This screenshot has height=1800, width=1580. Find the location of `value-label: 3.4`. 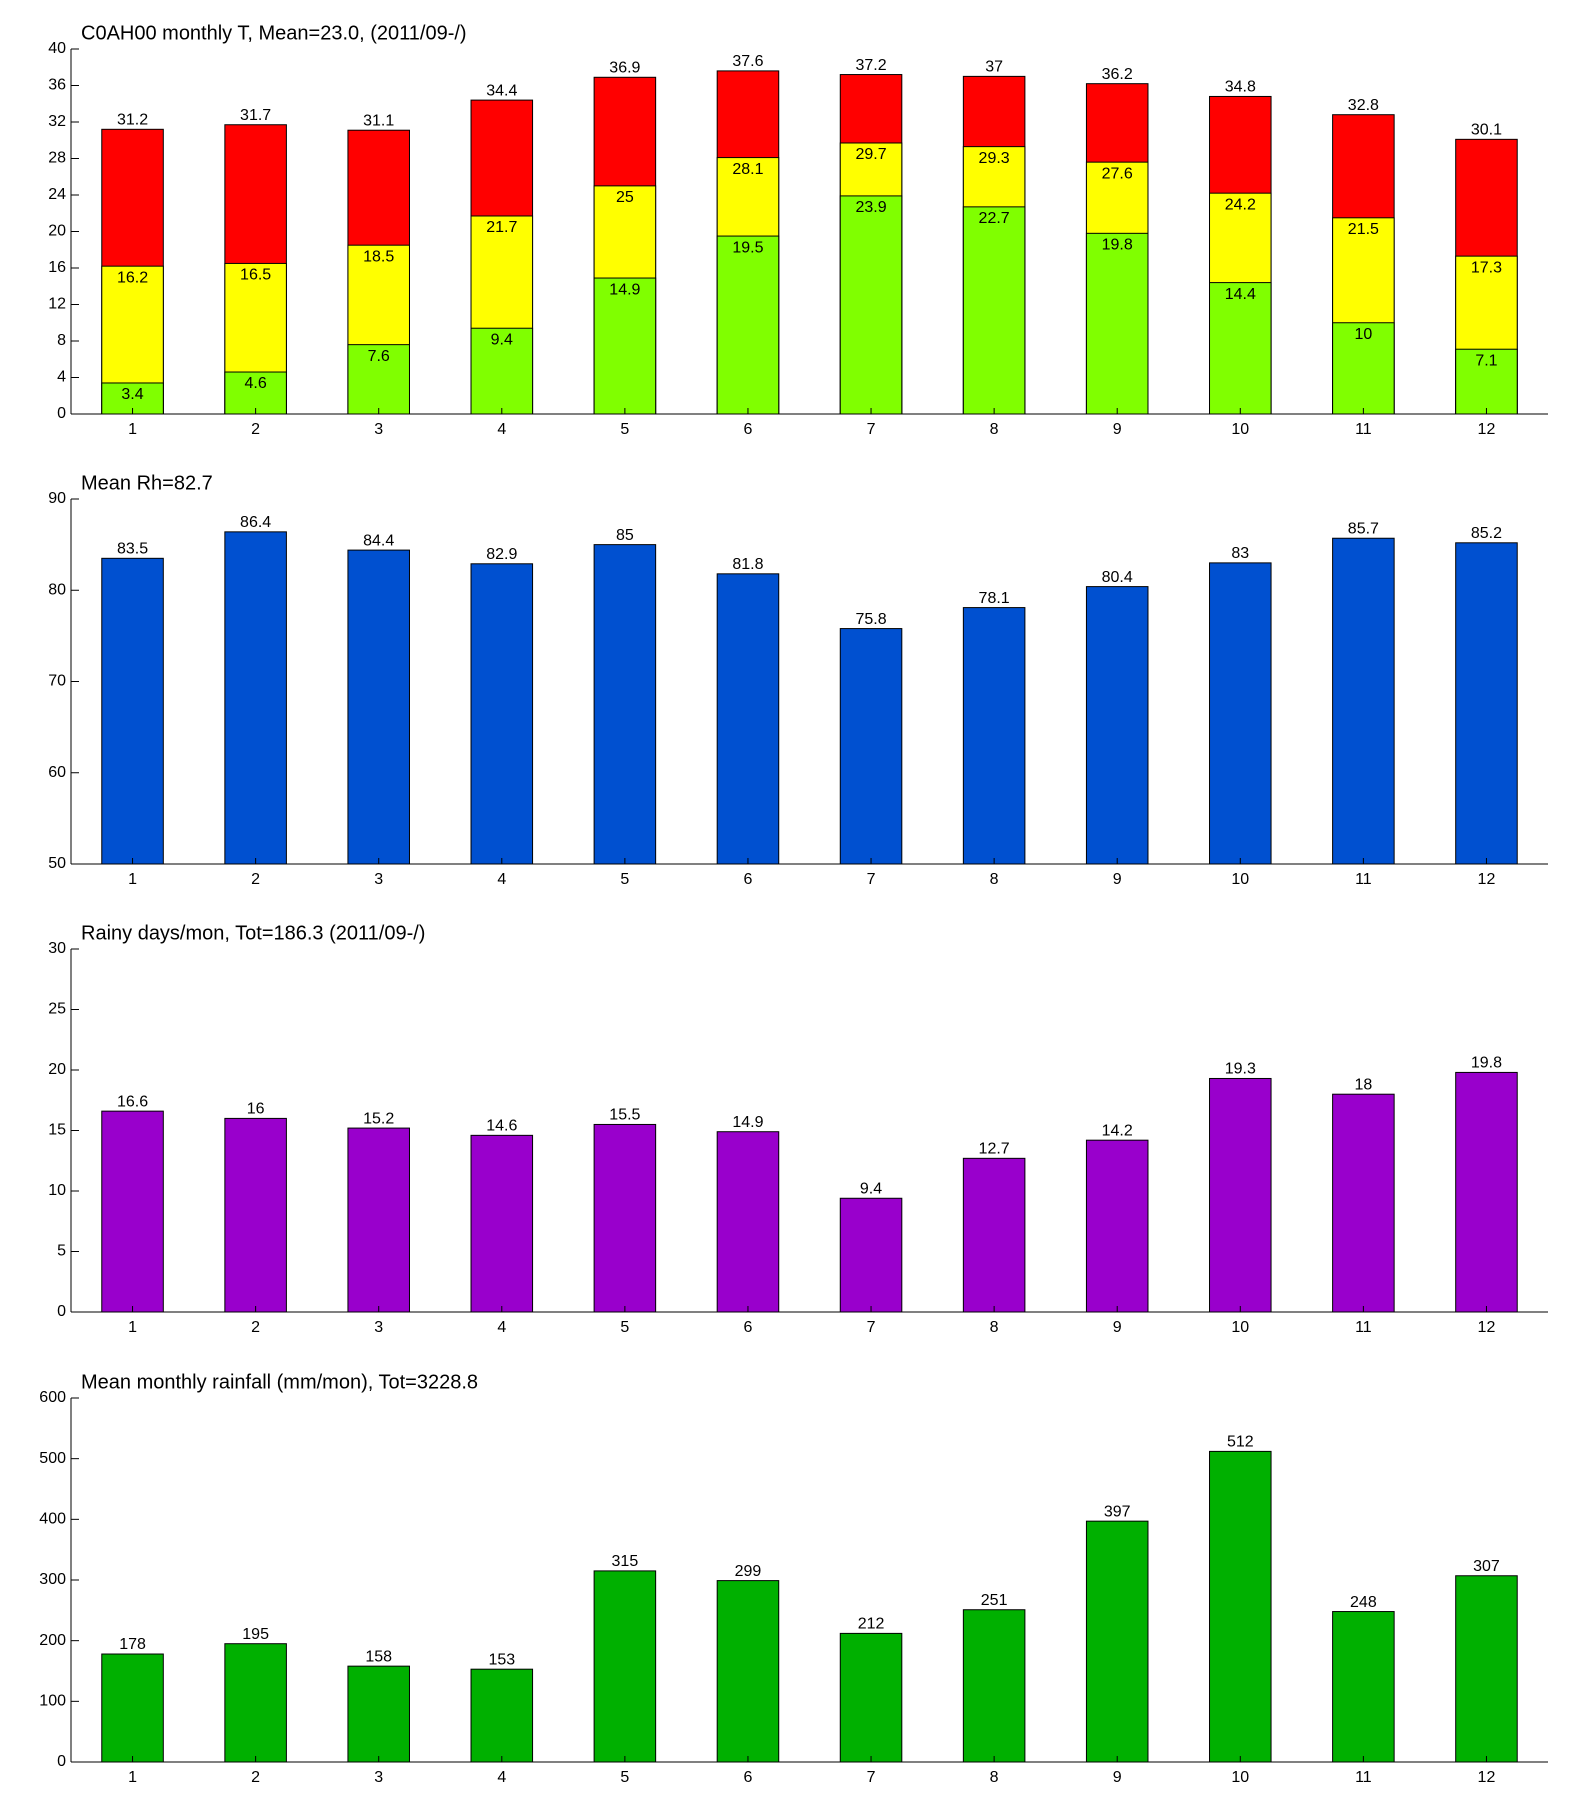

value-label: 3.4 is located at coordinates (132, 394).